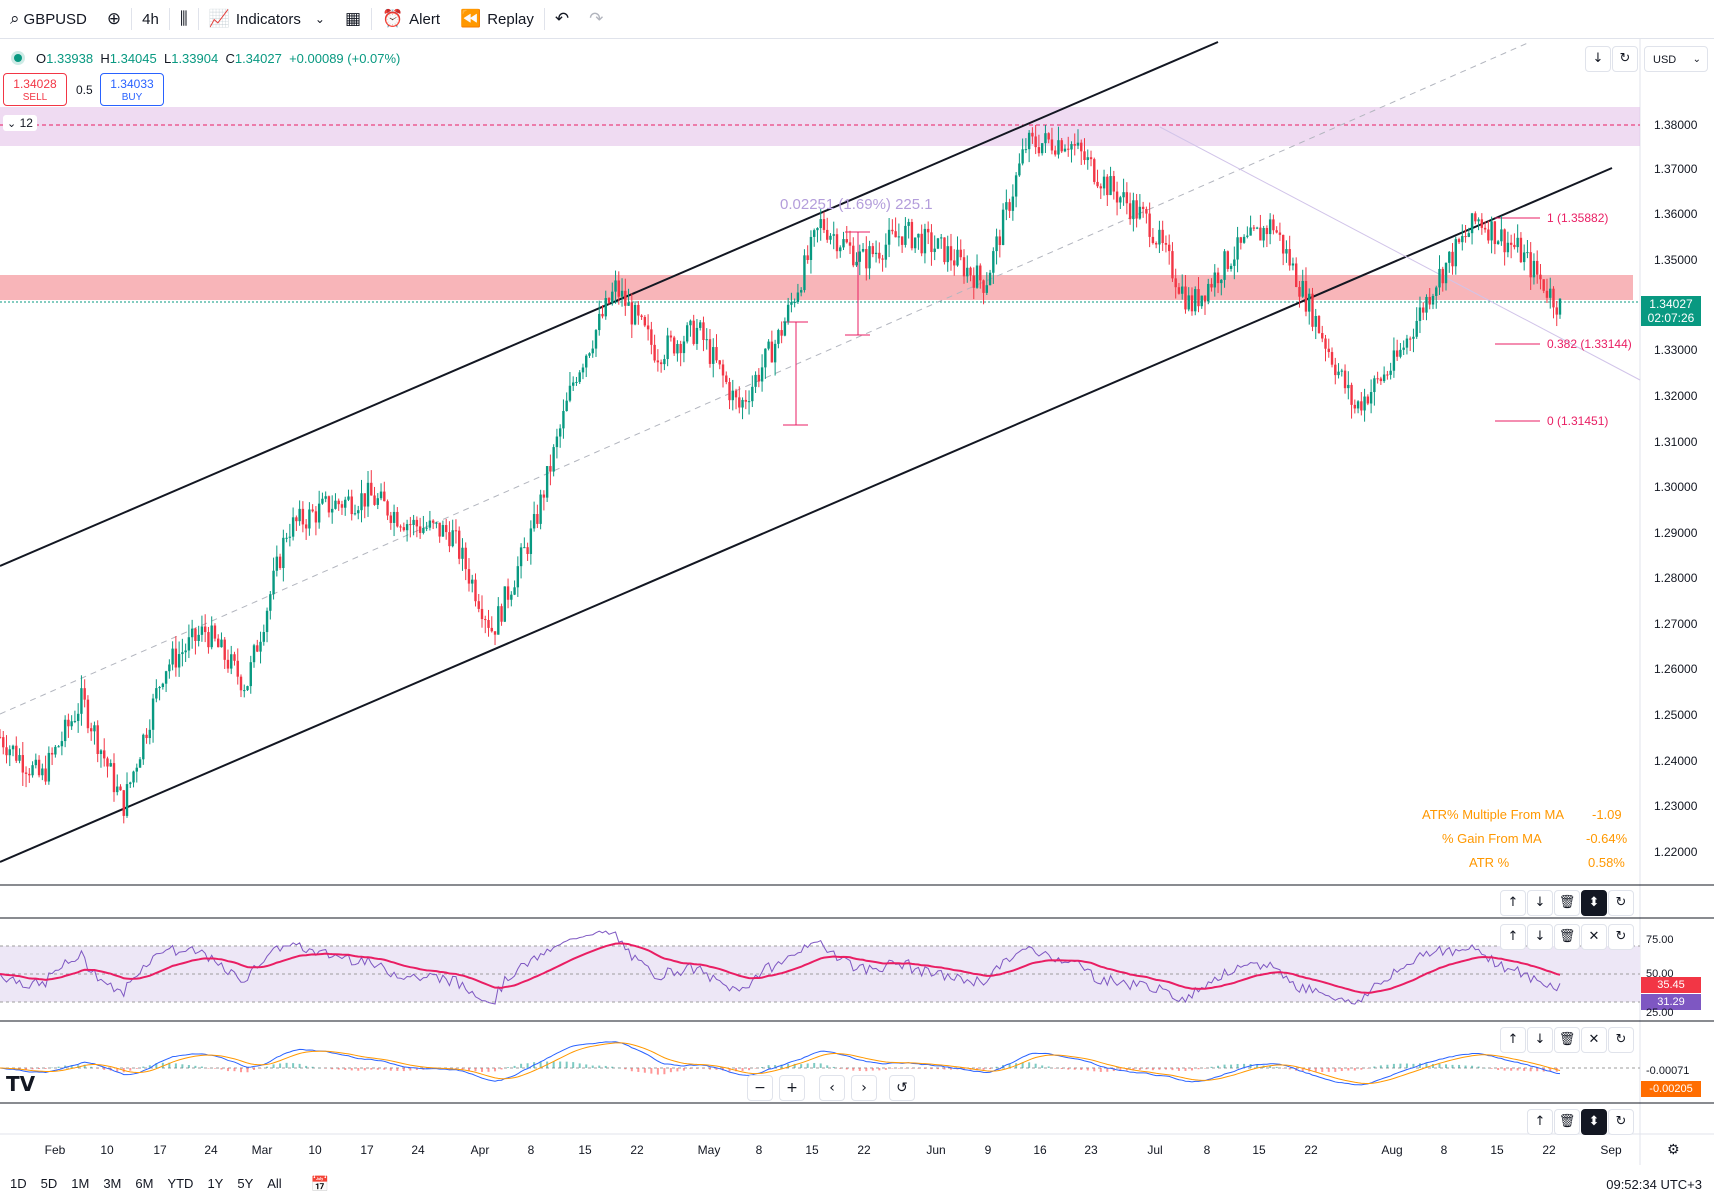 The width and height of the screenshot is (1714, 1197). I want to click on collapse-indicators-button: ⌄ 12, so click(20, 123).